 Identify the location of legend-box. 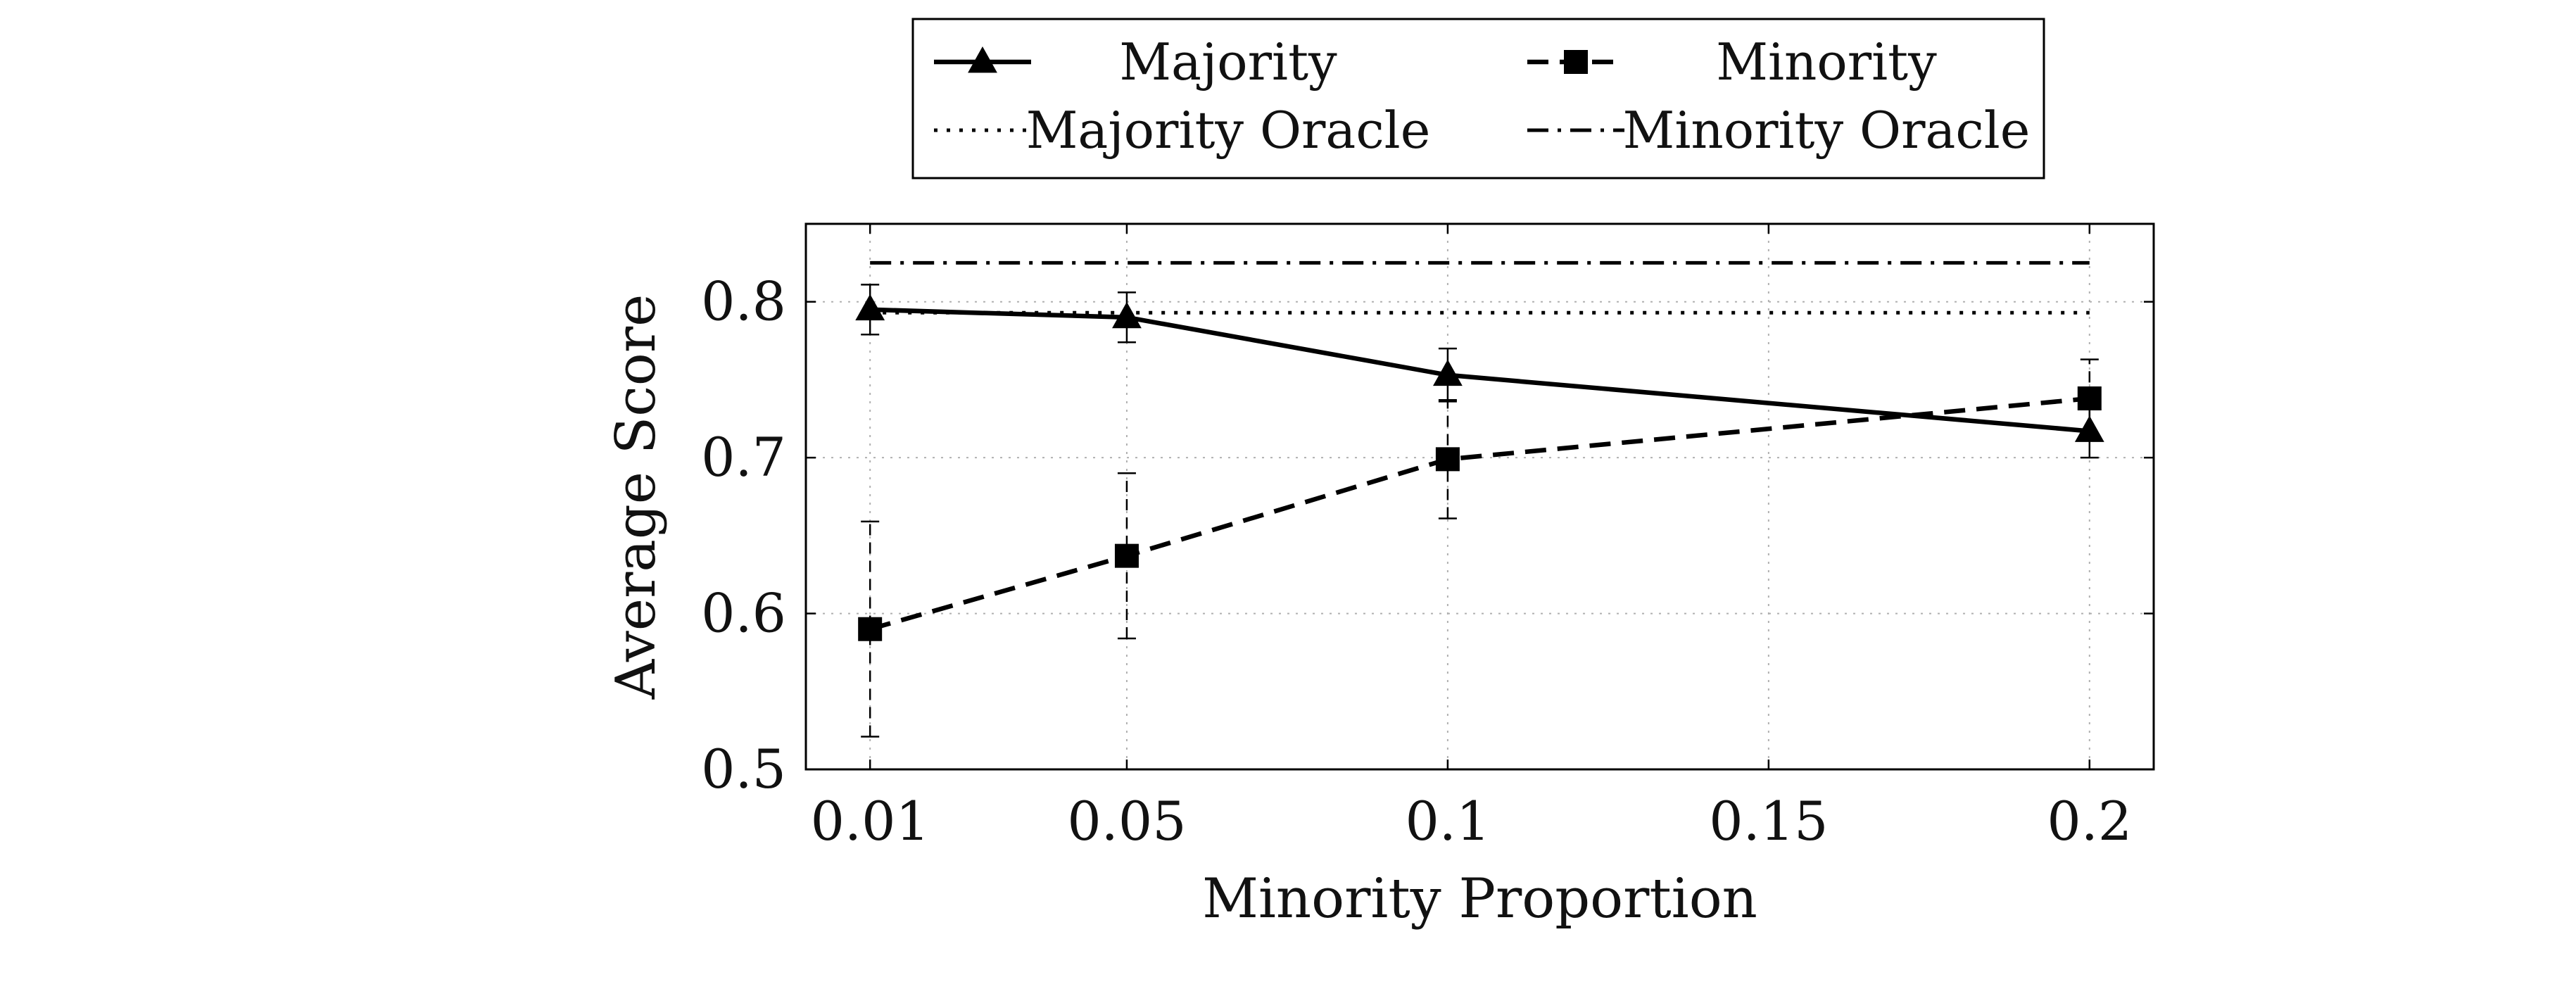
(1478, 99).